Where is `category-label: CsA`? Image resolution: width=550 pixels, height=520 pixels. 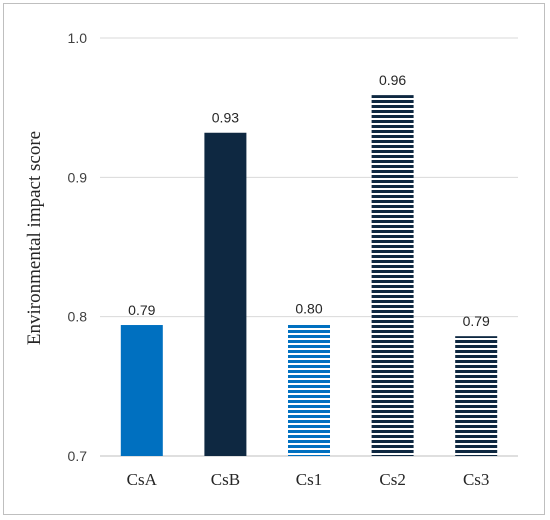 category-label: CsA is located at coordinates (142, 479).